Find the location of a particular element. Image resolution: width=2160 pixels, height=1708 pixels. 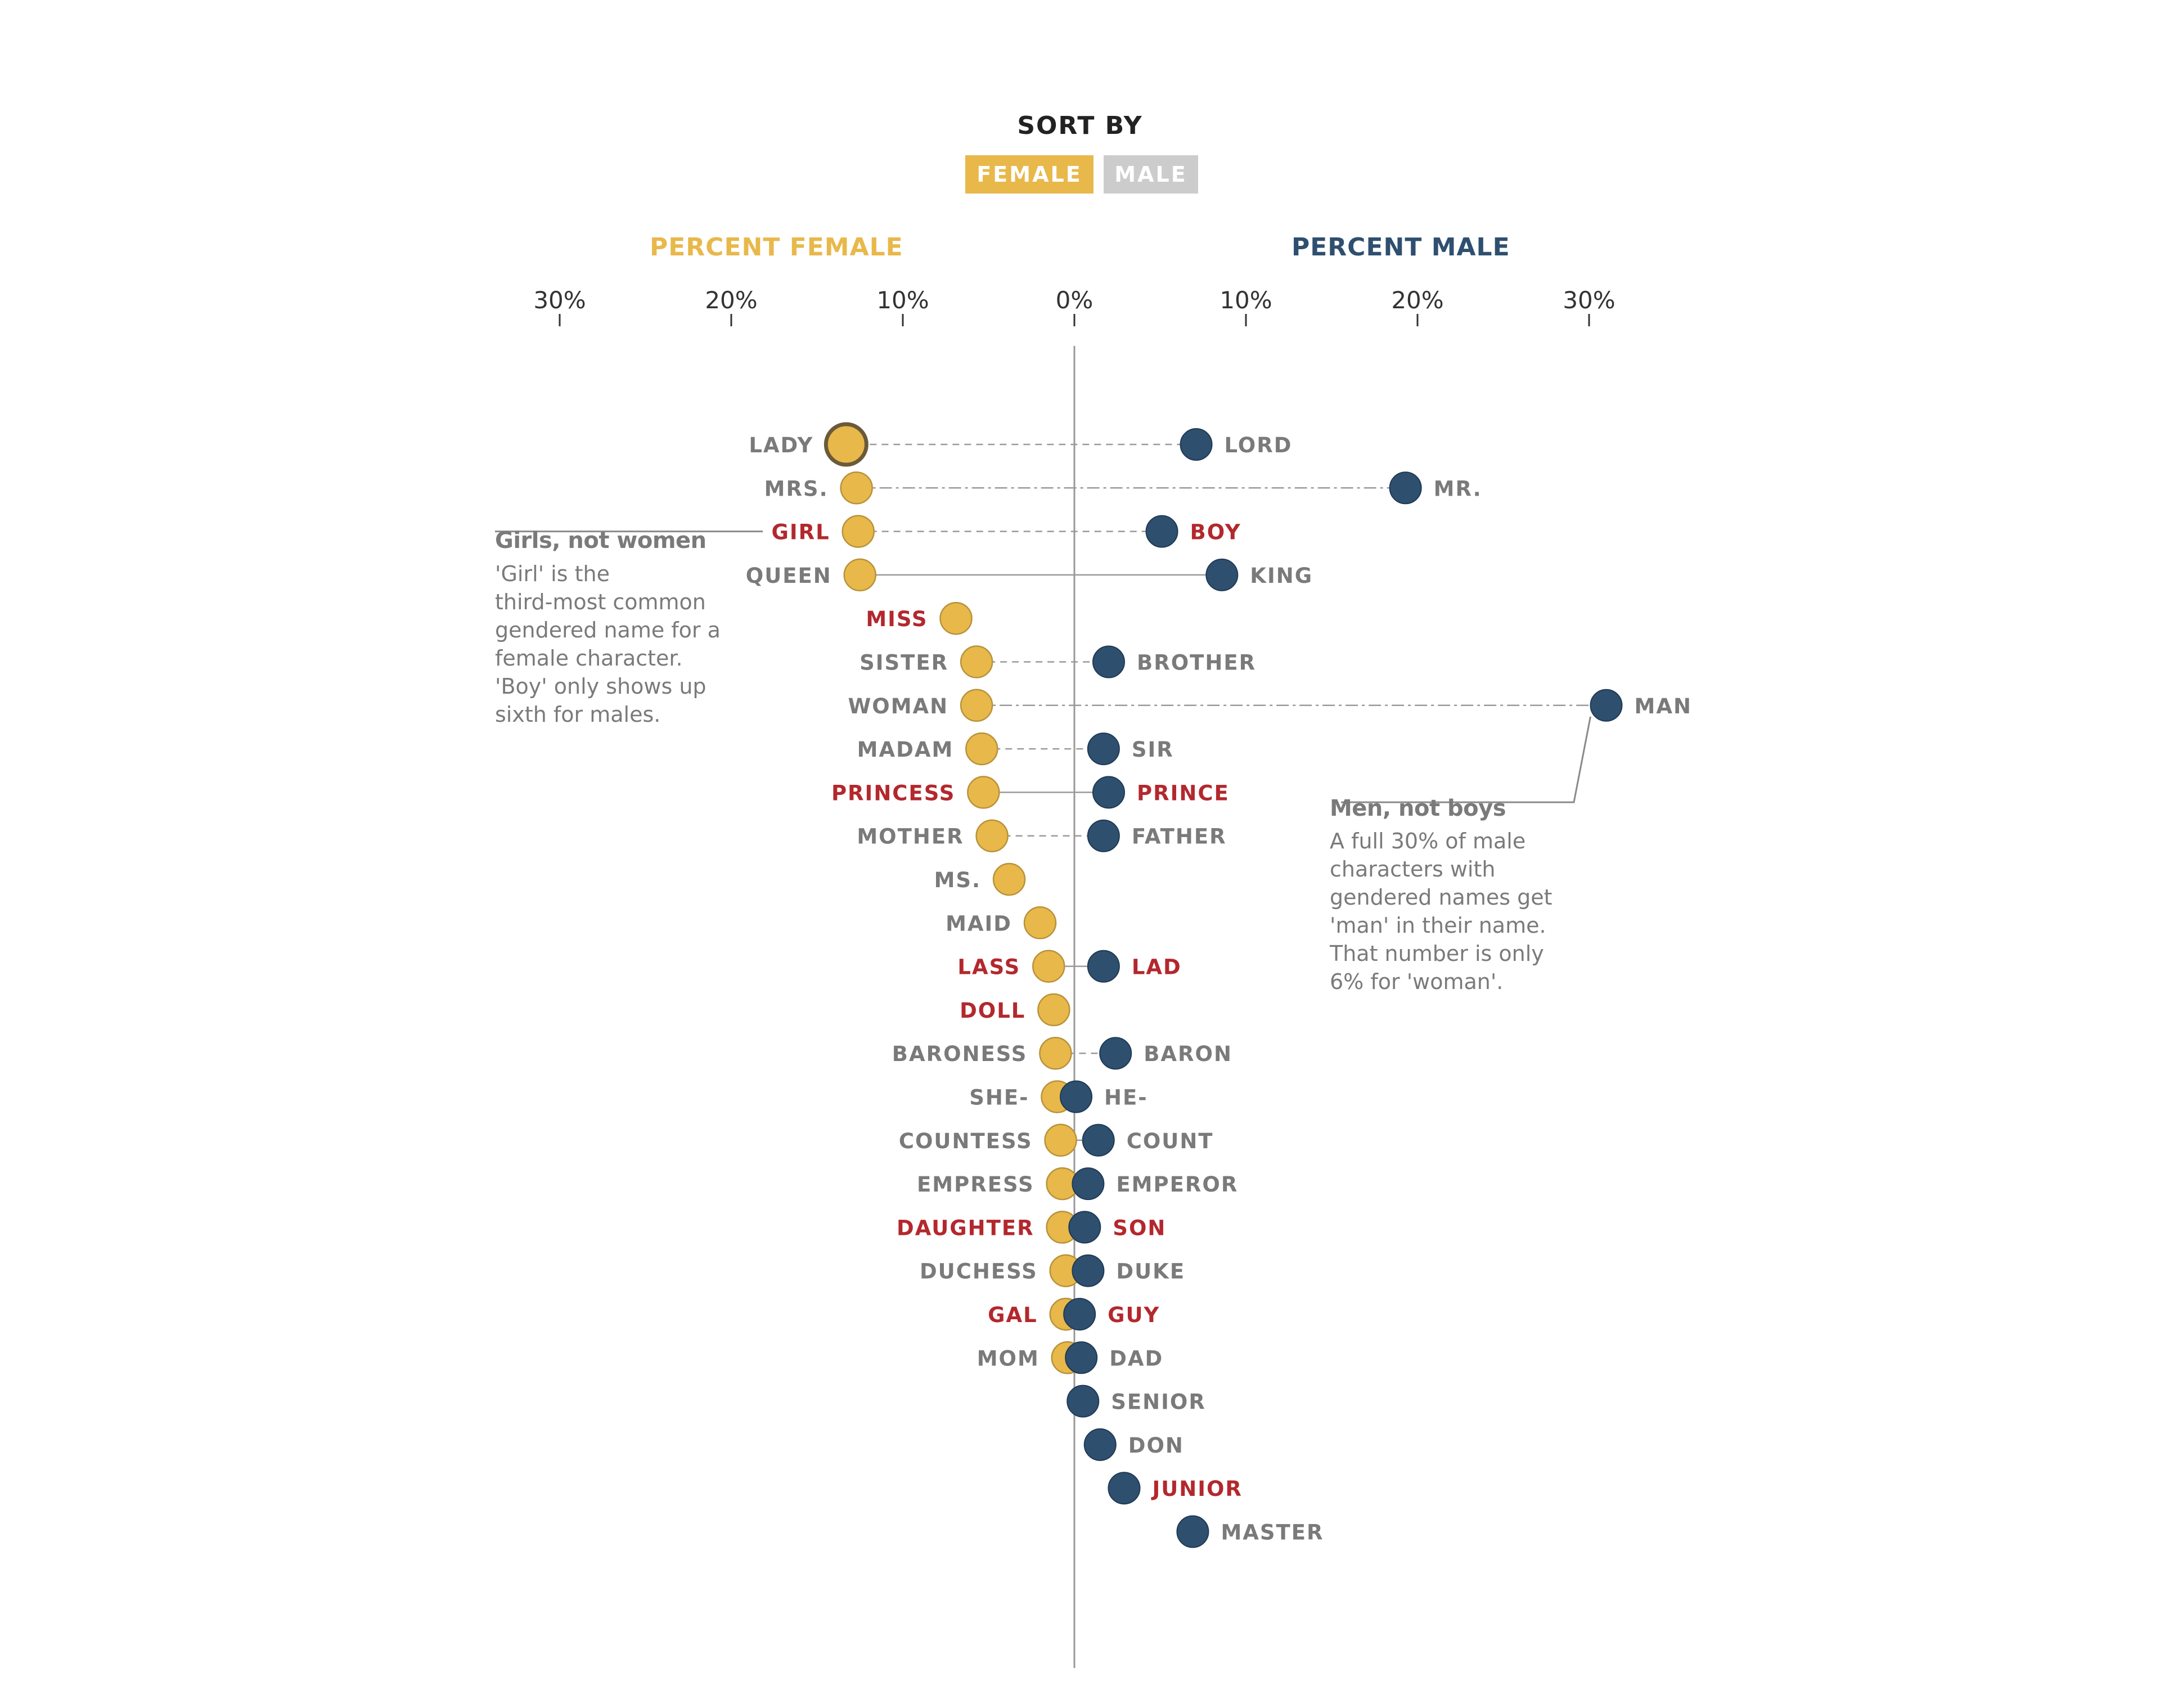

female-label: MOM is located at coordinates (1008, 1358).